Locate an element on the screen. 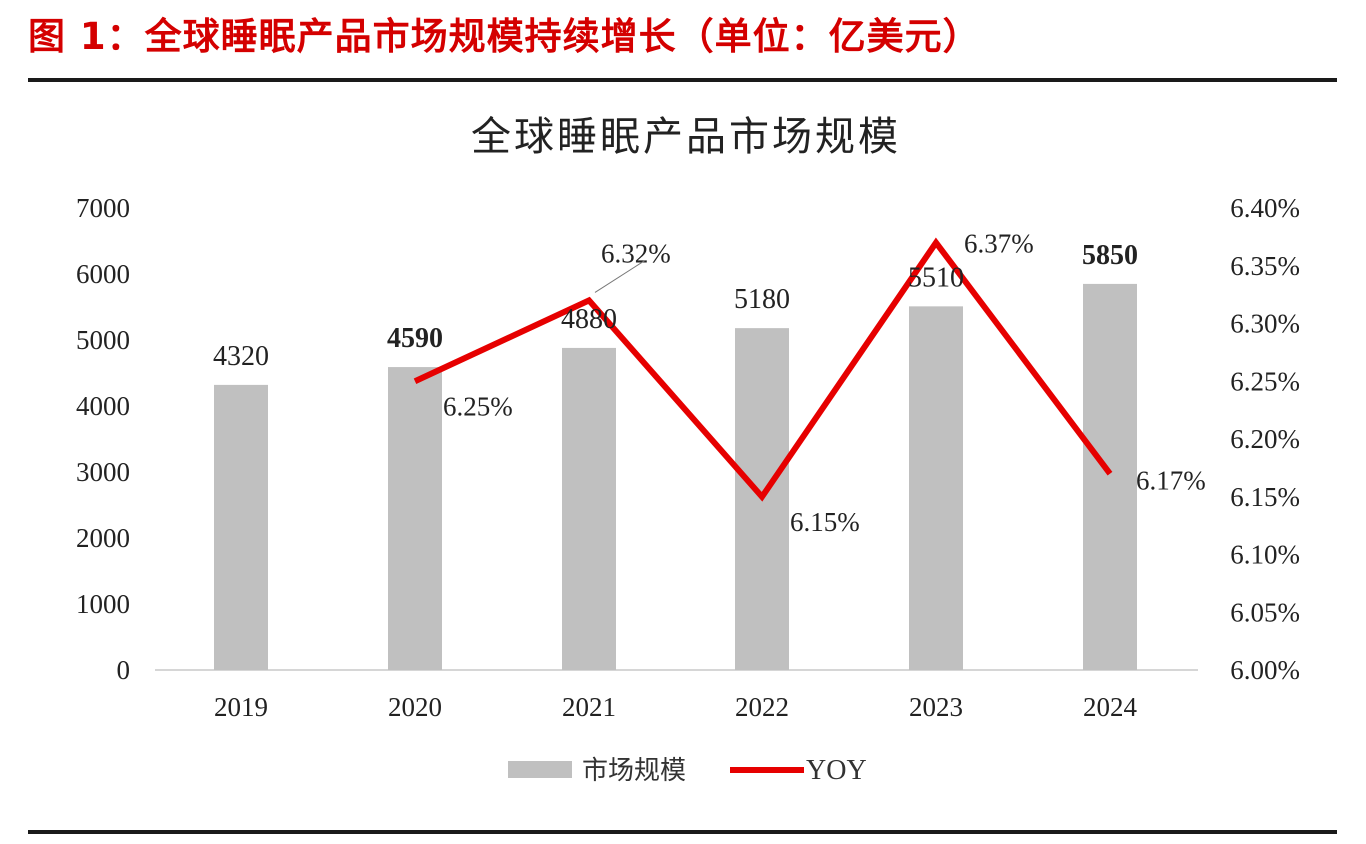 The height and width of the screenshot is (844, 1366). legend-label-bar: 市场规模 is located at coordinates (634, 771).